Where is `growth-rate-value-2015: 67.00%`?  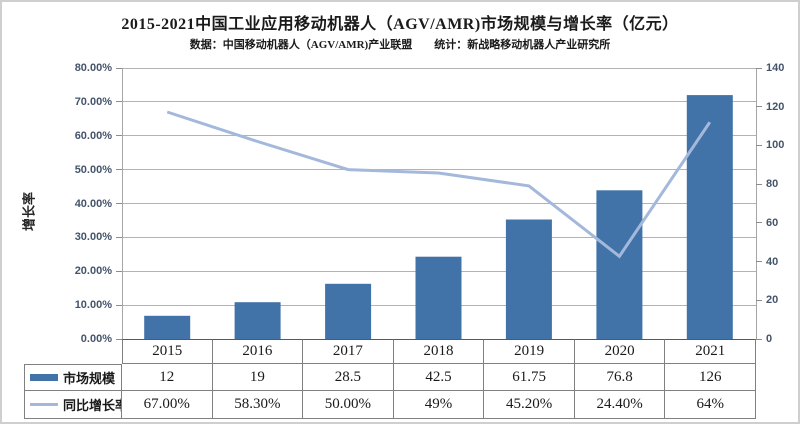 growth-rate-value-2015: 67.00% is located at coordinates (167, 405).